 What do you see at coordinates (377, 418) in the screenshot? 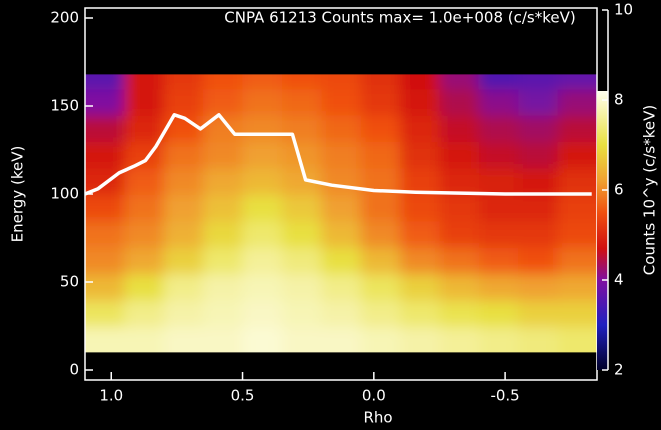
I see `x-axis-label: Rho` at bounding box center [377, 418].